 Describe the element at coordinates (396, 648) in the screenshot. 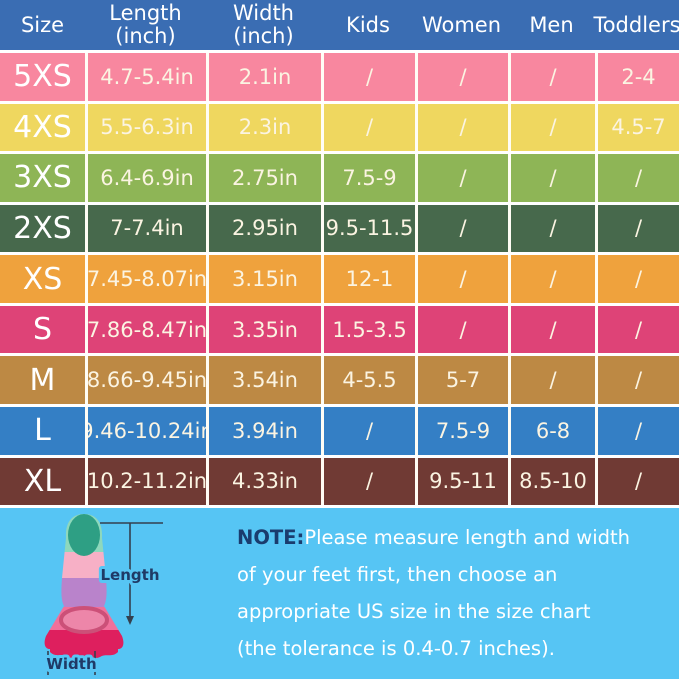

I see `note-line-4: (the tolerance is 0.4-0.7 inches).` at that location.